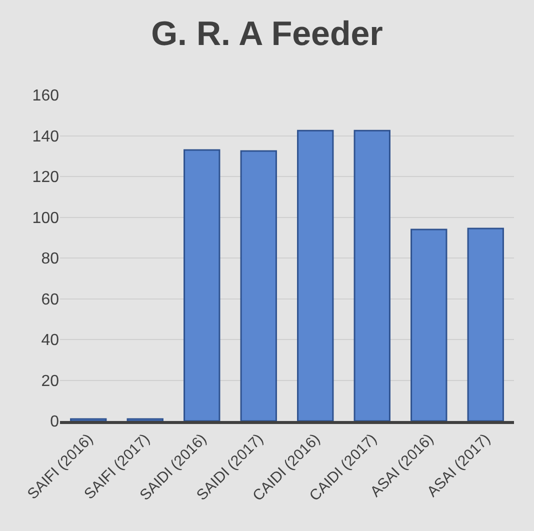  I want to click on y-tick-label: 120, so click(46, 177).